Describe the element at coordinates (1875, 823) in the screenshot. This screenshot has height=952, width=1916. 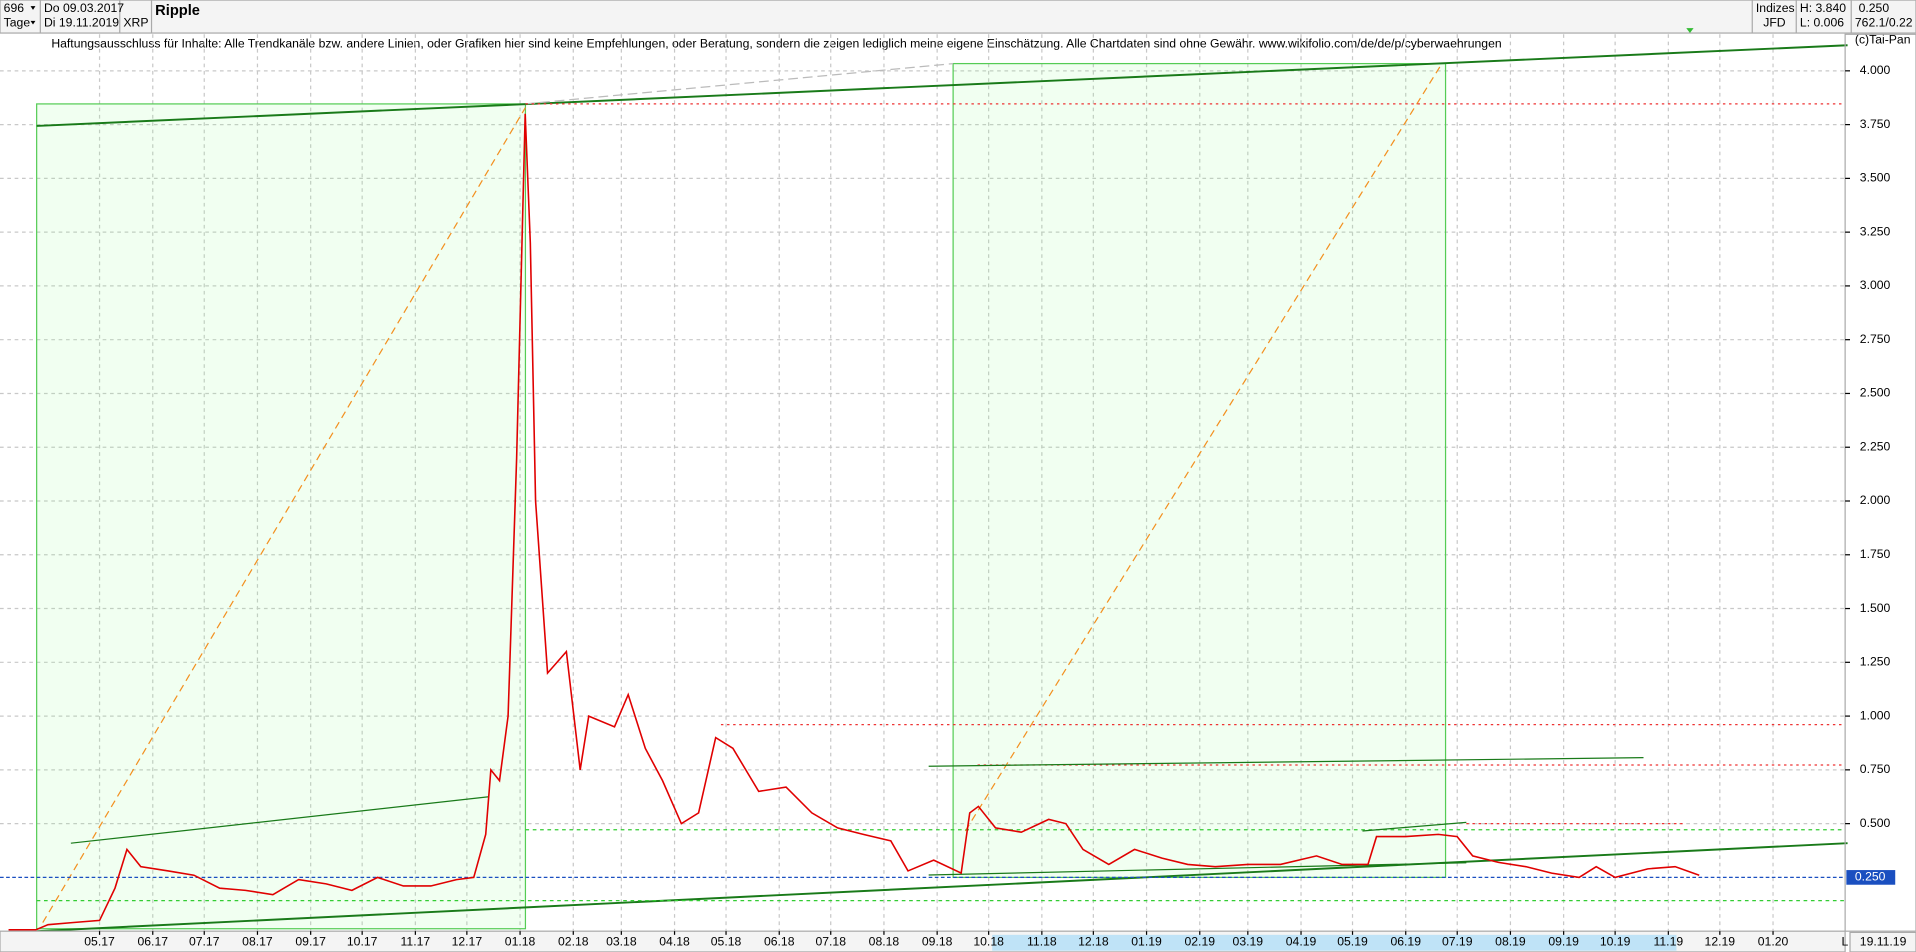
I see `y-tick-label: 0.500` at that location.